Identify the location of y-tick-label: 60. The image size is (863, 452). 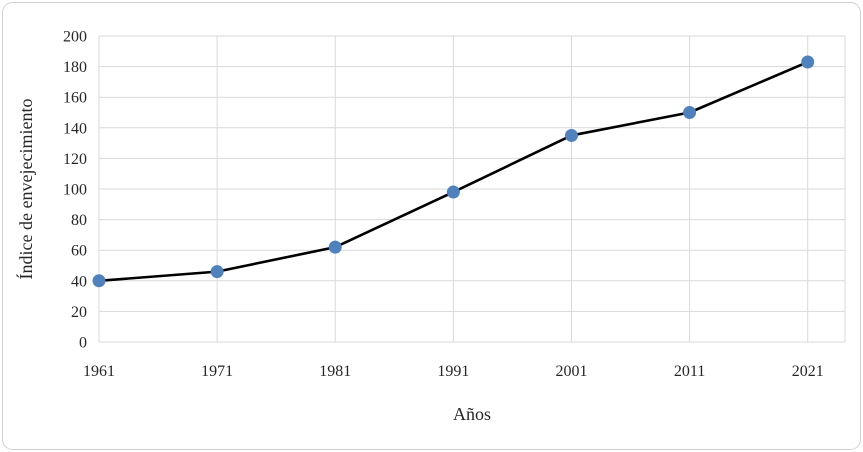
(79, 251).